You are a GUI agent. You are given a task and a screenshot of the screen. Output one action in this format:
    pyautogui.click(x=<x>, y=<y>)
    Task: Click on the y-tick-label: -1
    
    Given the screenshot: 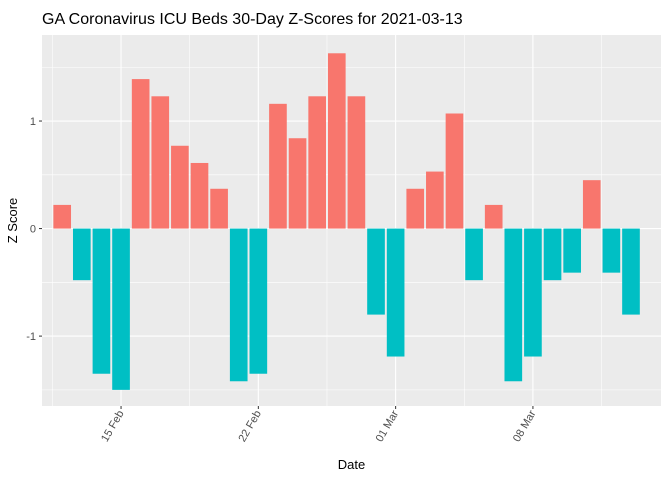 What is the action you would take?
    pyautogui.click(x=31, y=337)
    